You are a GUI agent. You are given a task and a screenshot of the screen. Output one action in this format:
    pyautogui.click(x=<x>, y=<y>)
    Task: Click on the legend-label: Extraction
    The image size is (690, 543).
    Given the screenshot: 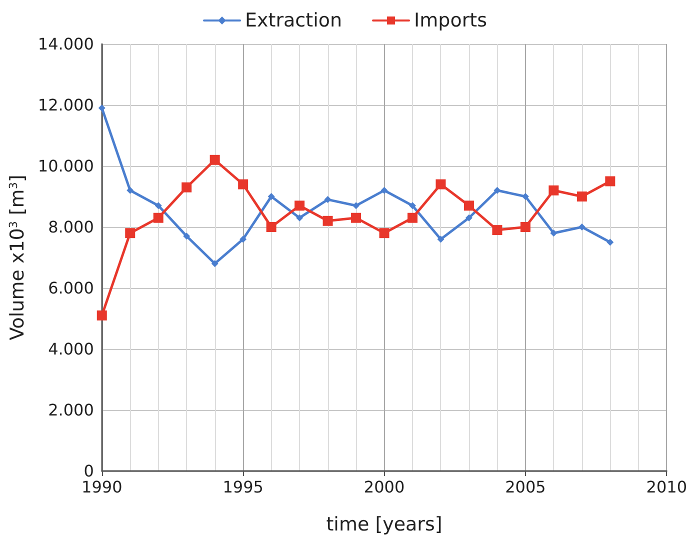 What is the action you would take?
    pyautogui.click(x=293, y=21)
    